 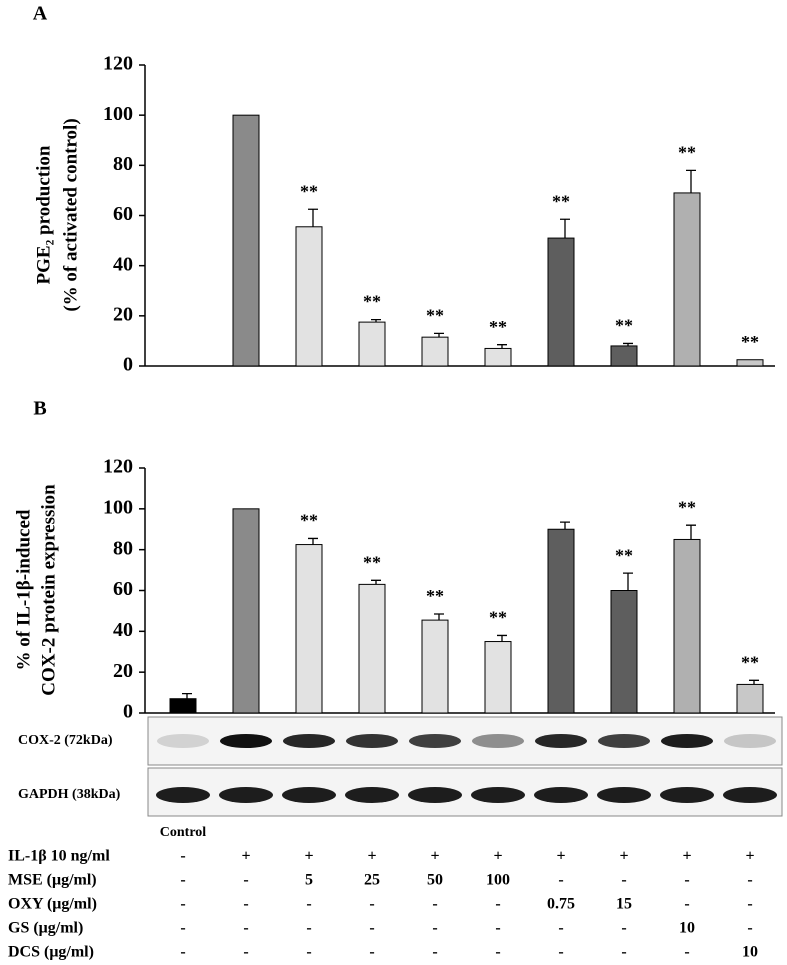 What do you see at coordinates (372, 880) in the screenshot?
I see `table-cell: 25` at bounding box center [372, 880].